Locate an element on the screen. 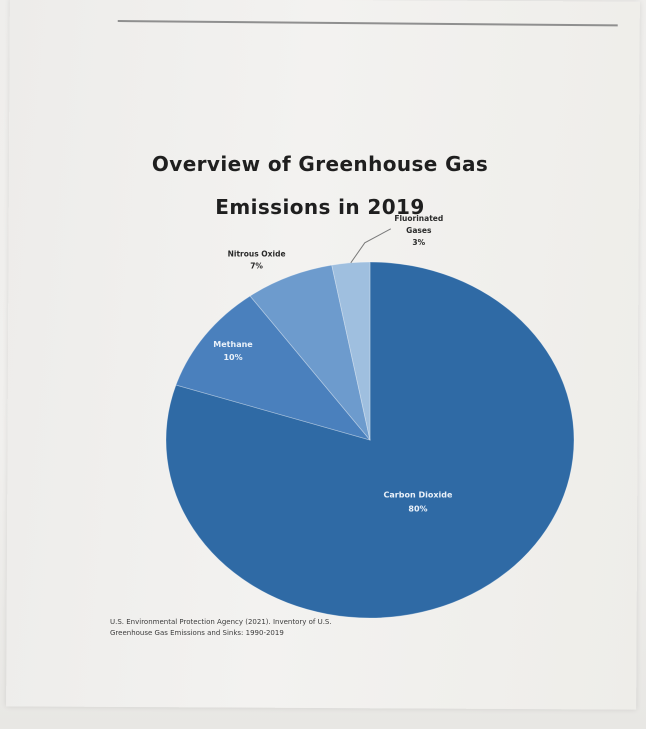 The width and height of the screenshot is (646, 729). pie-label-carbon-dioxide: Carbon Dioxide is located at coordinates (418, 495).